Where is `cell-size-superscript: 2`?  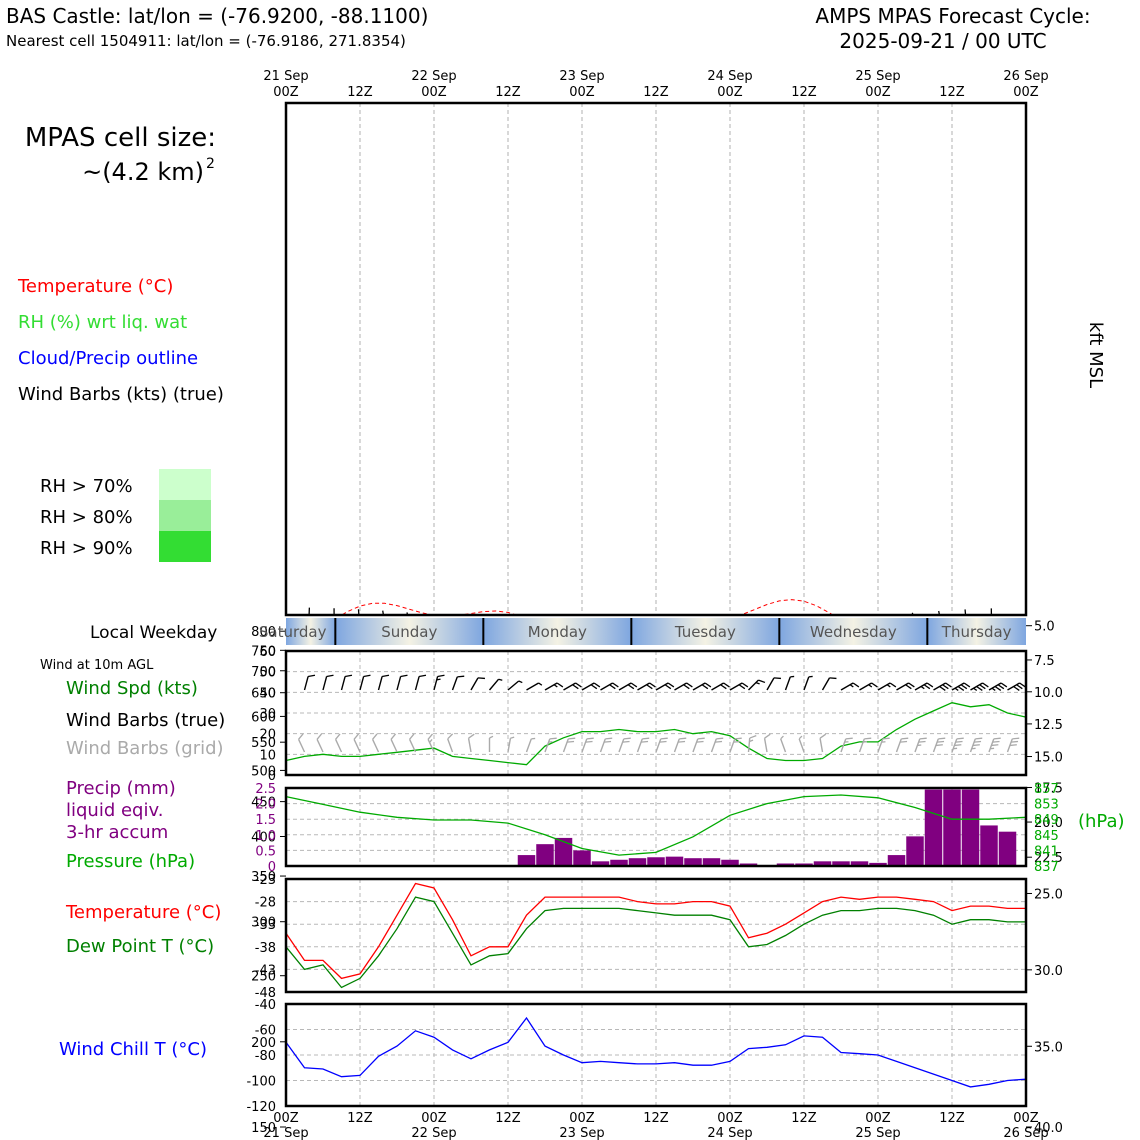 cell-size-superscript: 2 is located at coordinates (210, 164).